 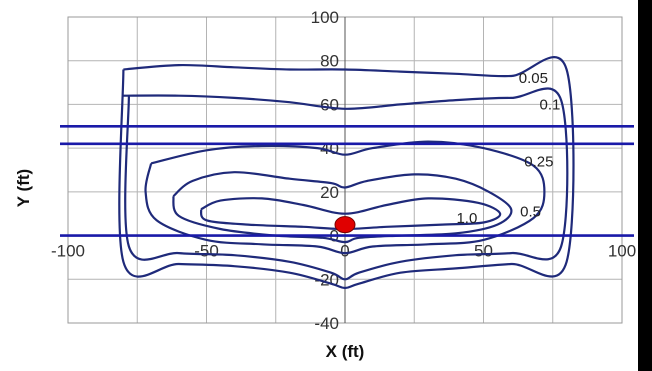 I want to click on x-tick-label: -100, so click(x=68, y=251).